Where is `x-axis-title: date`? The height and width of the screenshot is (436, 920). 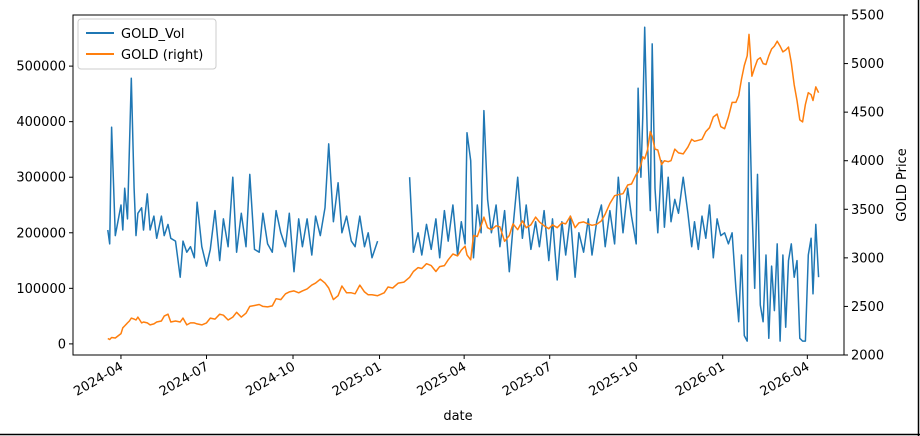 x-axis-title: date is located at coordinates (457, 416).